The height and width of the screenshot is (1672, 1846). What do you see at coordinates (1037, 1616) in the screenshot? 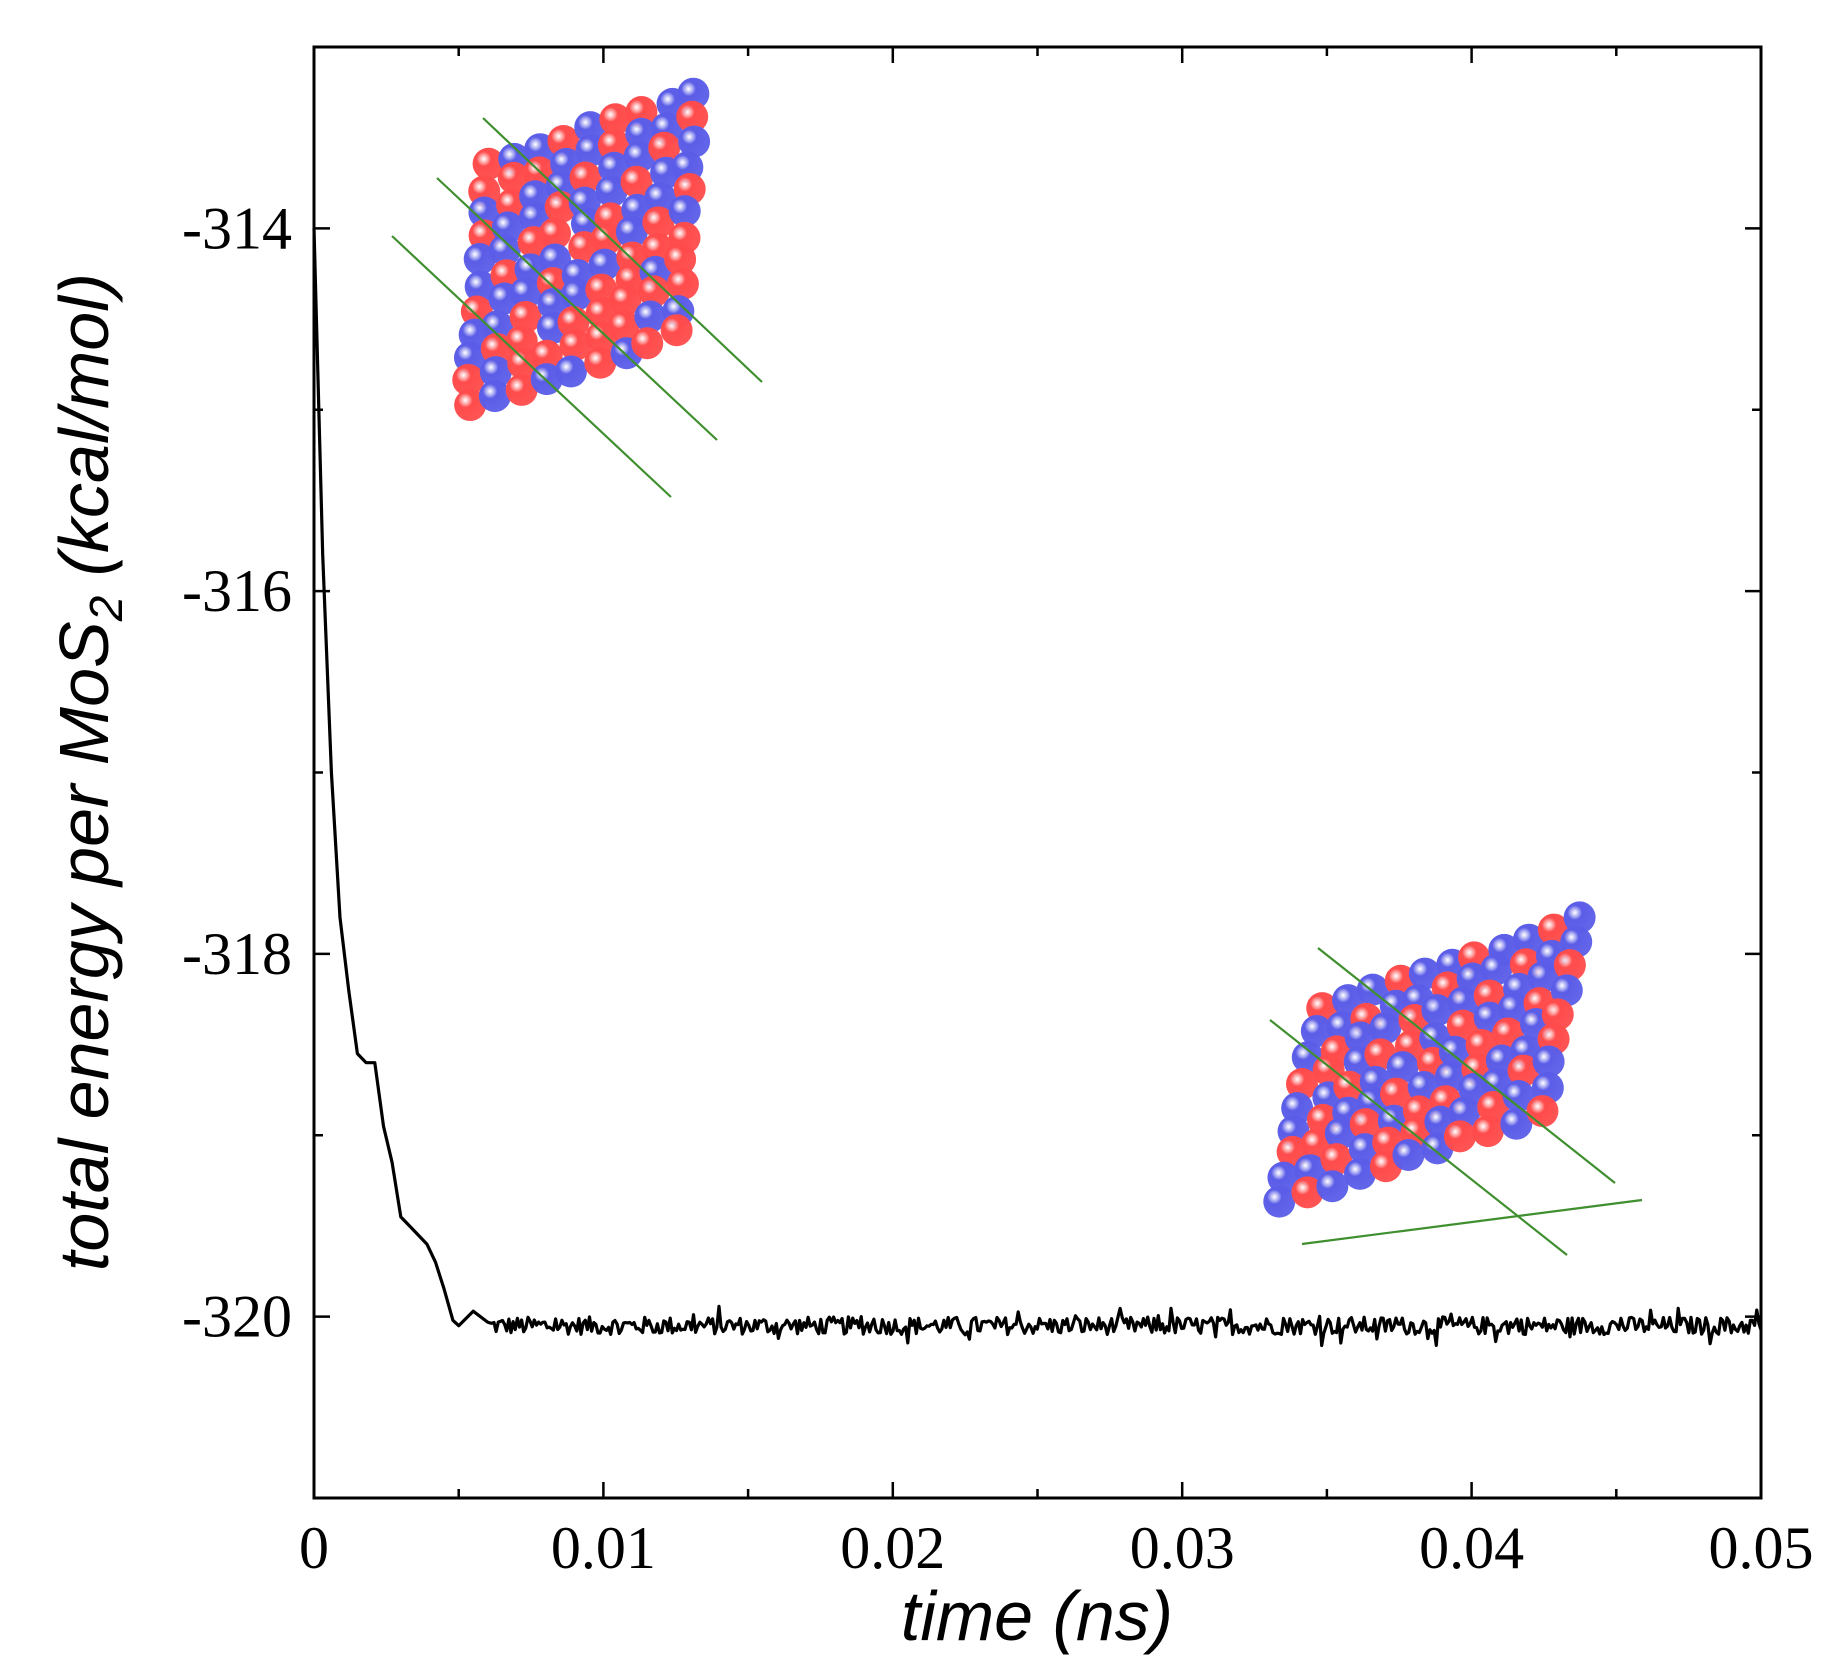
I see `x-axis-label: time (ns)` at bounding box center [1037, 1616].